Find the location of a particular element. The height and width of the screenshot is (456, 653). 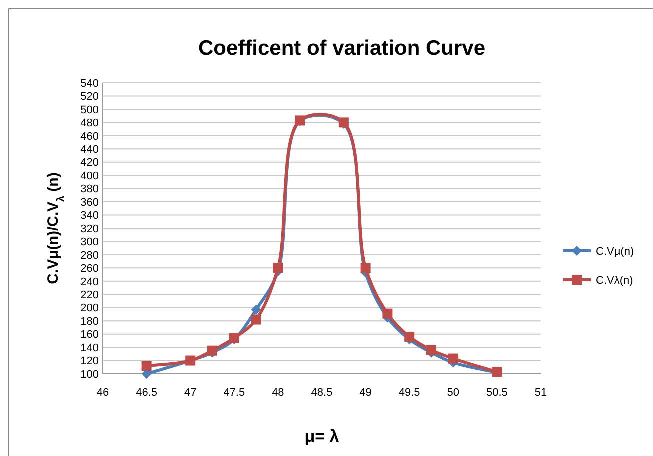

y-tick-label: 140 is located at coordinates (89, 348).